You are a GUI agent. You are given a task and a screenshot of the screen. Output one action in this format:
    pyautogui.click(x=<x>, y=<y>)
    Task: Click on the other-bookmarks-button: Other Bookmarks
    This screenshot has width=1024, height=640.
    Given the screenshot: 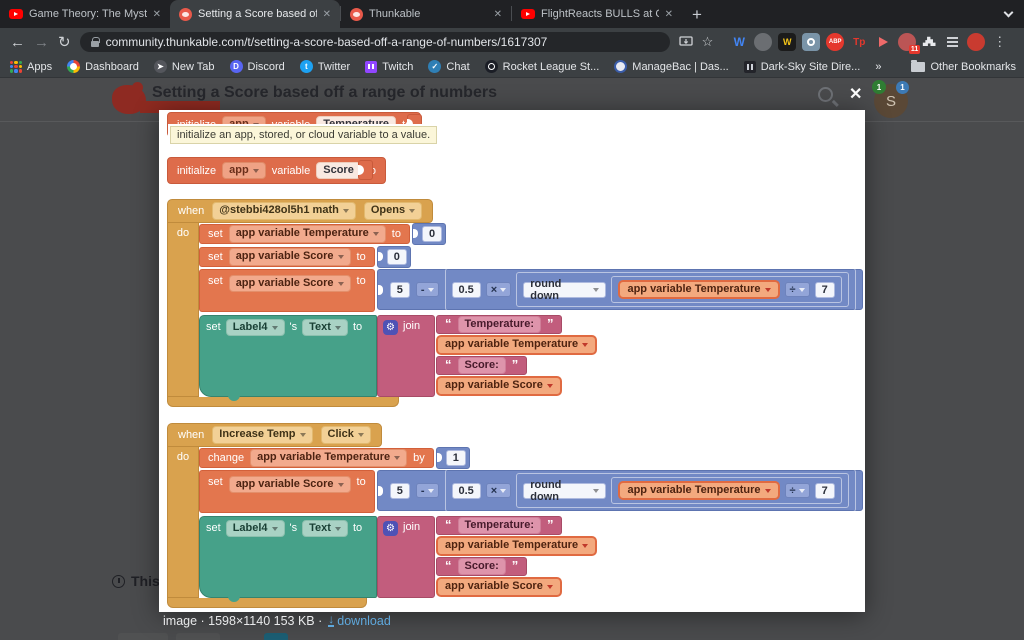 What is the action you would take?
    pyautogui.click(x=963, y=66)
    